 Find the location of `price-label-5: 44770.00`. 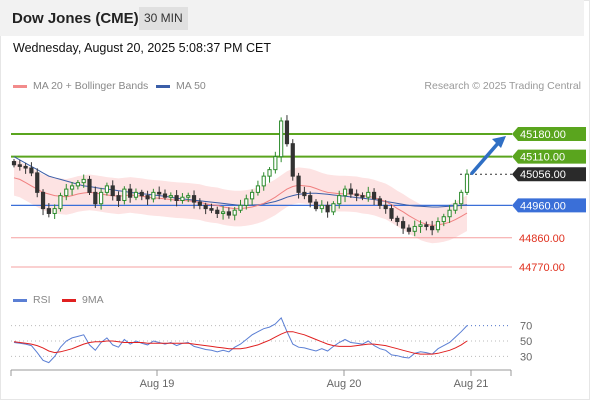

price-label-5: 44770.00 is located at coordinates (542, 268).